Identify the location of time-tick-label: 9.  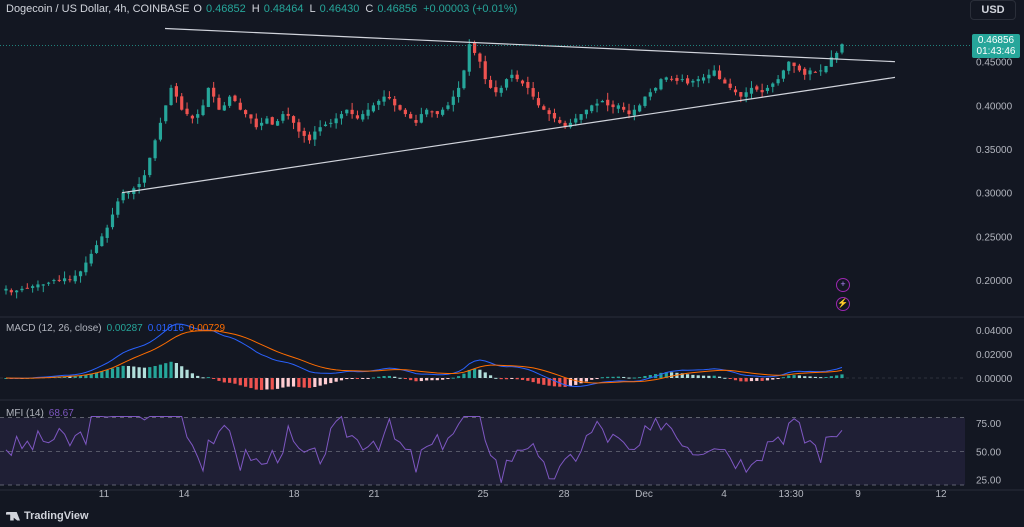
(858, 494).